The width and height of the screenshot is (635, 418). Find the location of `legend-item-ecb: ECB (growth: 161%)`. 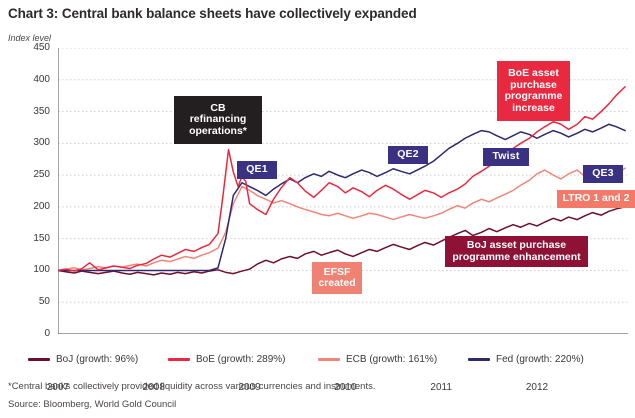

legend-item-ecb: ECB (growth: 161%) is located at coordinates (377, 359).